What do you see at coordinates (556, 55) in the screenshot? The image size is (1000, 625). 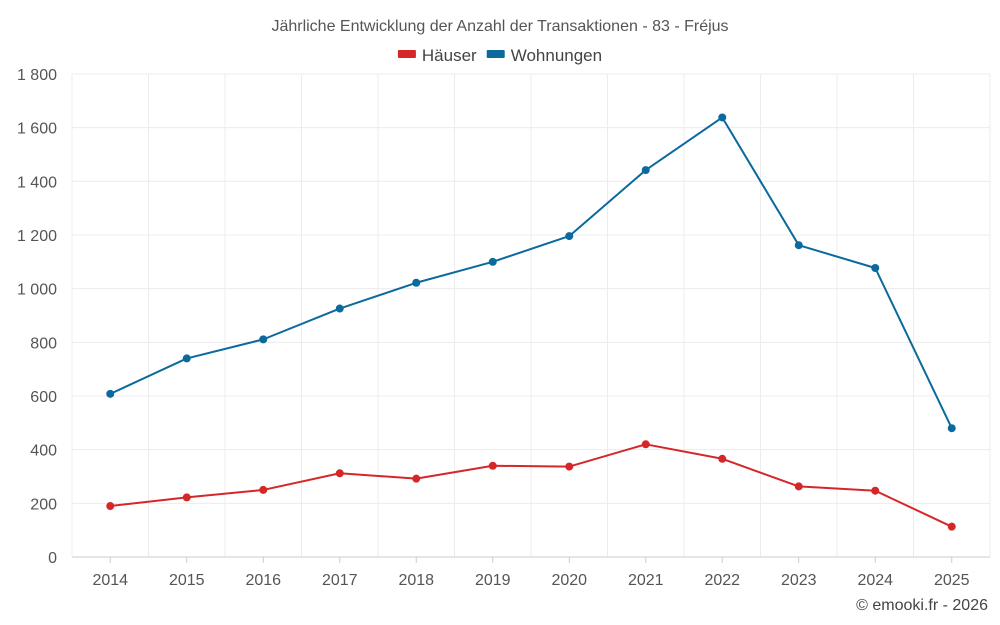 I see `legend-label: Wohnungen` at bounding box center [556, 55].